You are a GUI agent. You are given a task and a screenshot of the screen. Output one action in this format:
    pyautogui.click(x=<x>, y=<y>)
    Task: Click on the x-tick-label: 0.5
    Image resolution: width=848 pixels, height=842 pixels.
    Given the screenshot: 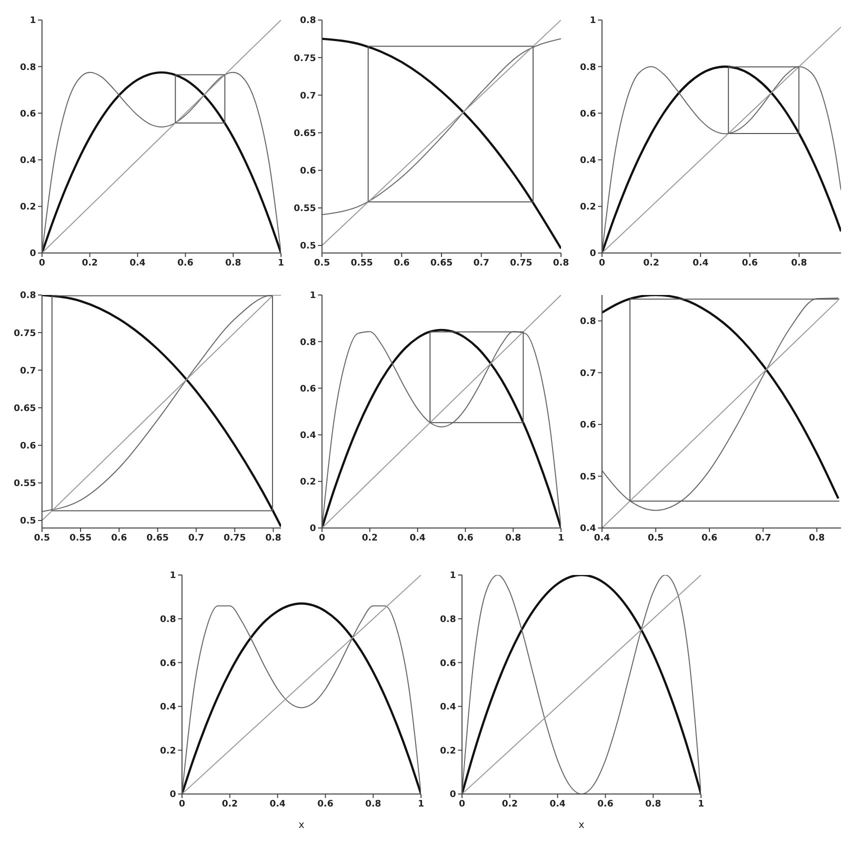 What is the action you would take?
    pyautogui.click(x=656, y=538)
    